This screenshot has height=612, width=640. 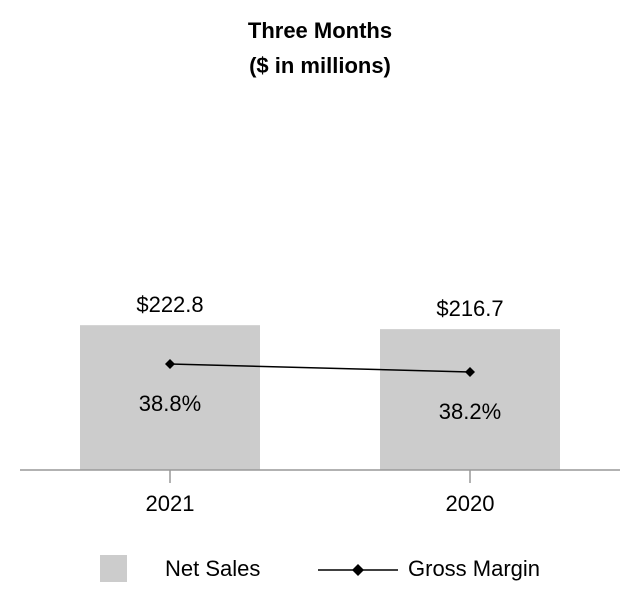 I want to click on legend-line-gross-margin, so click(x=358, y=570).